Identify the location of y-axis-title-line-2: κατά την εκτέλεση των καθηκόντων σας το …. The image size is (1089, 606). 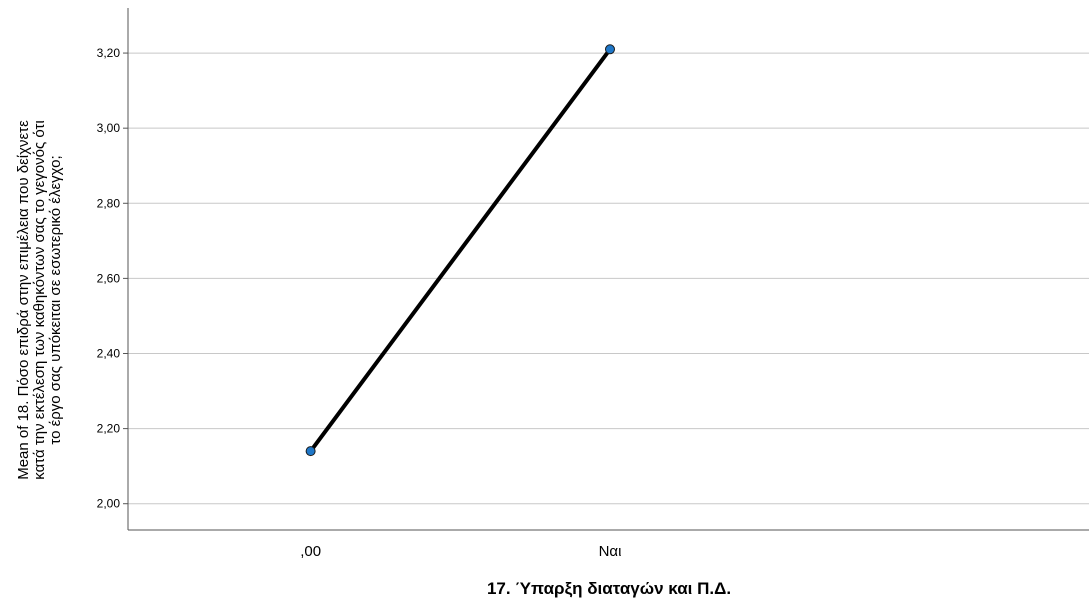
(39, 299).